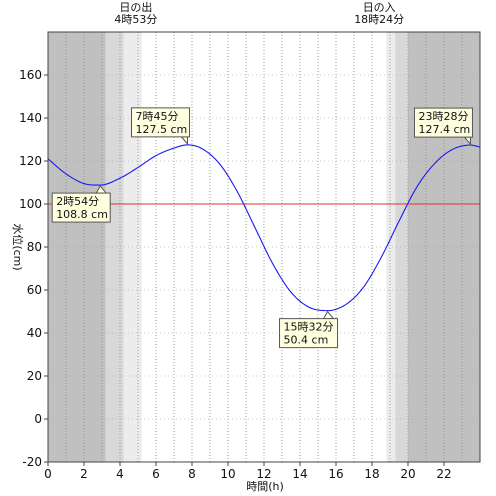  Describe the element at coordinates (34, 290) in the screenshot. I see `y-tick-label: 60` at that location.